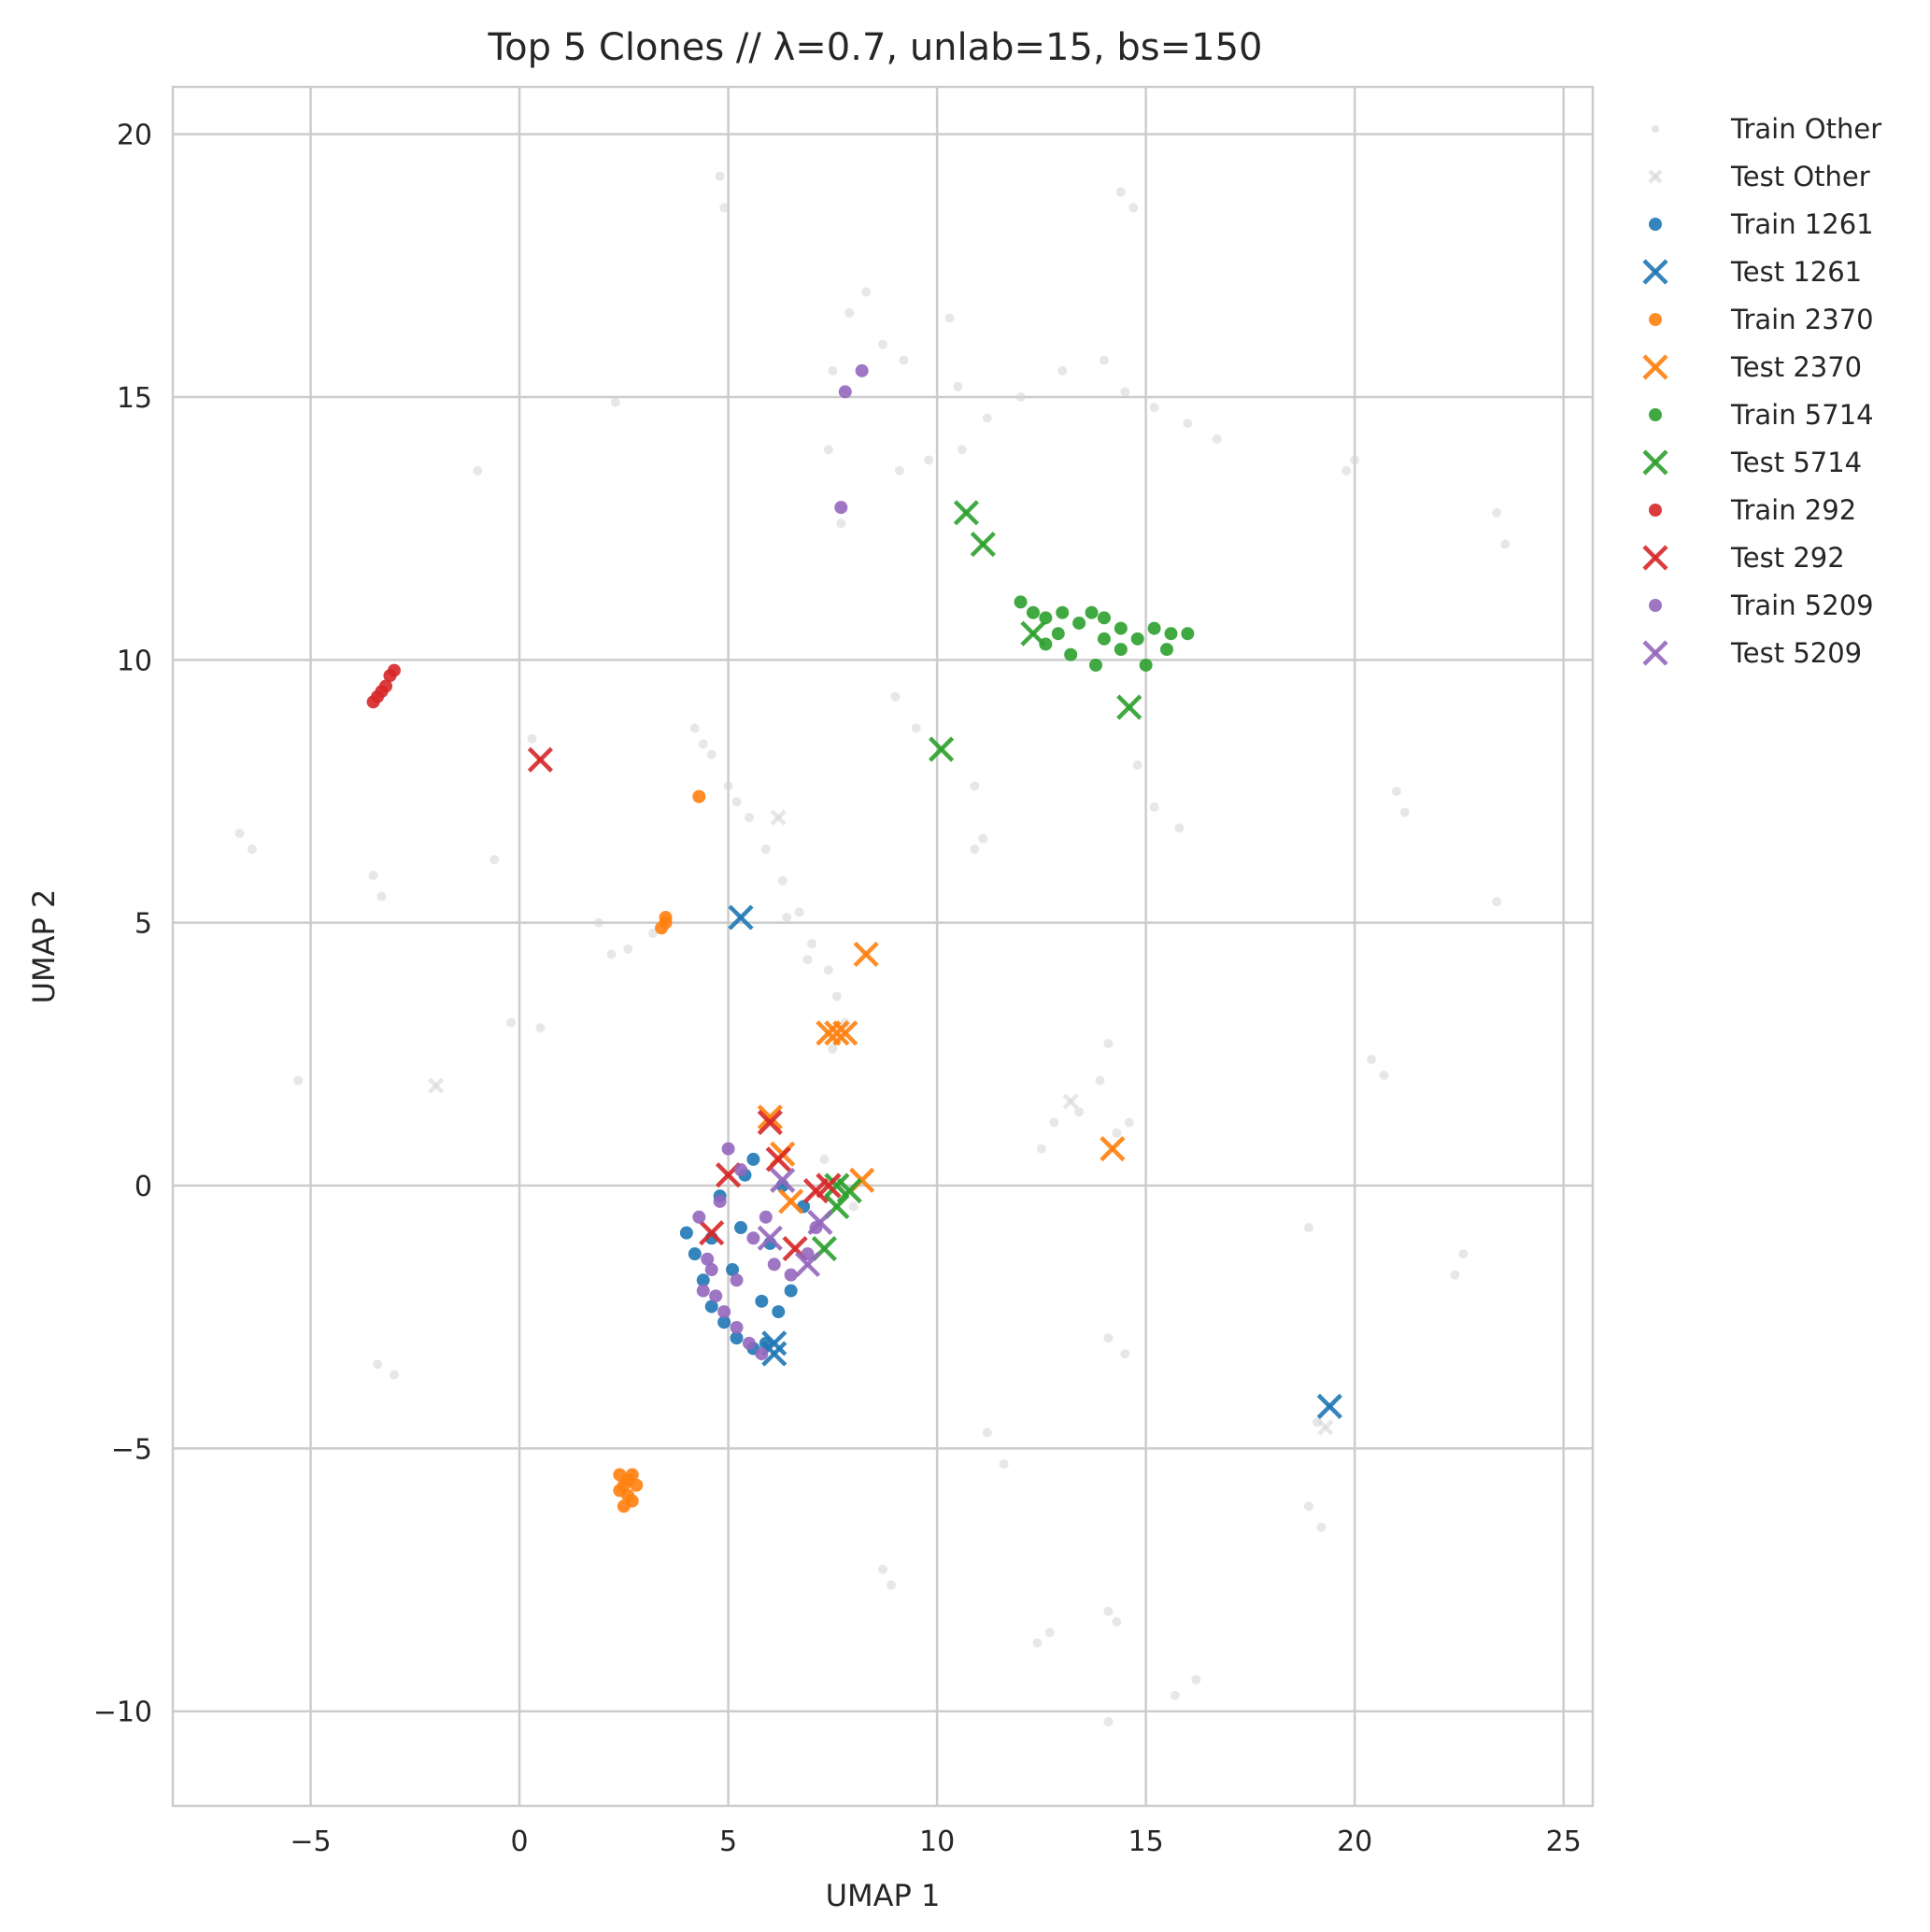 The height and width of the screenshot is (1932, 1930). Describe the element at coordinates (1802, 224) in the screenshot. I see `legend-label: Train 1261` at that location.